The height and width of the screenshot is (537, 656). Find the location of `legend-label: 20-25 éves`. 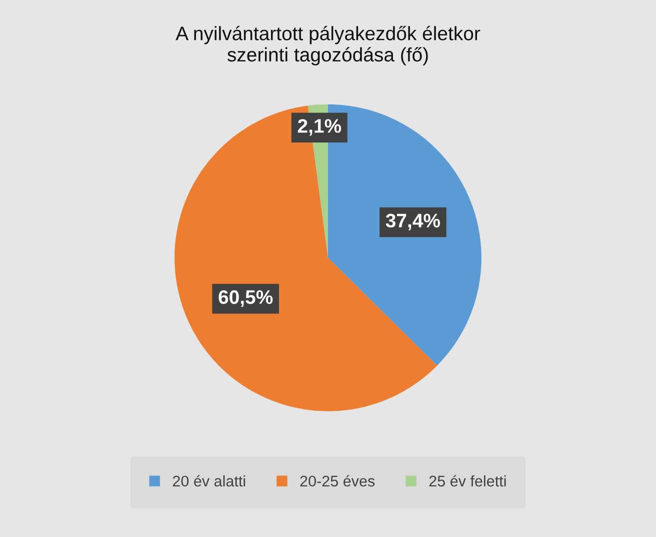

legend-label: 20-25 éves is located at coordinates (337, 481).